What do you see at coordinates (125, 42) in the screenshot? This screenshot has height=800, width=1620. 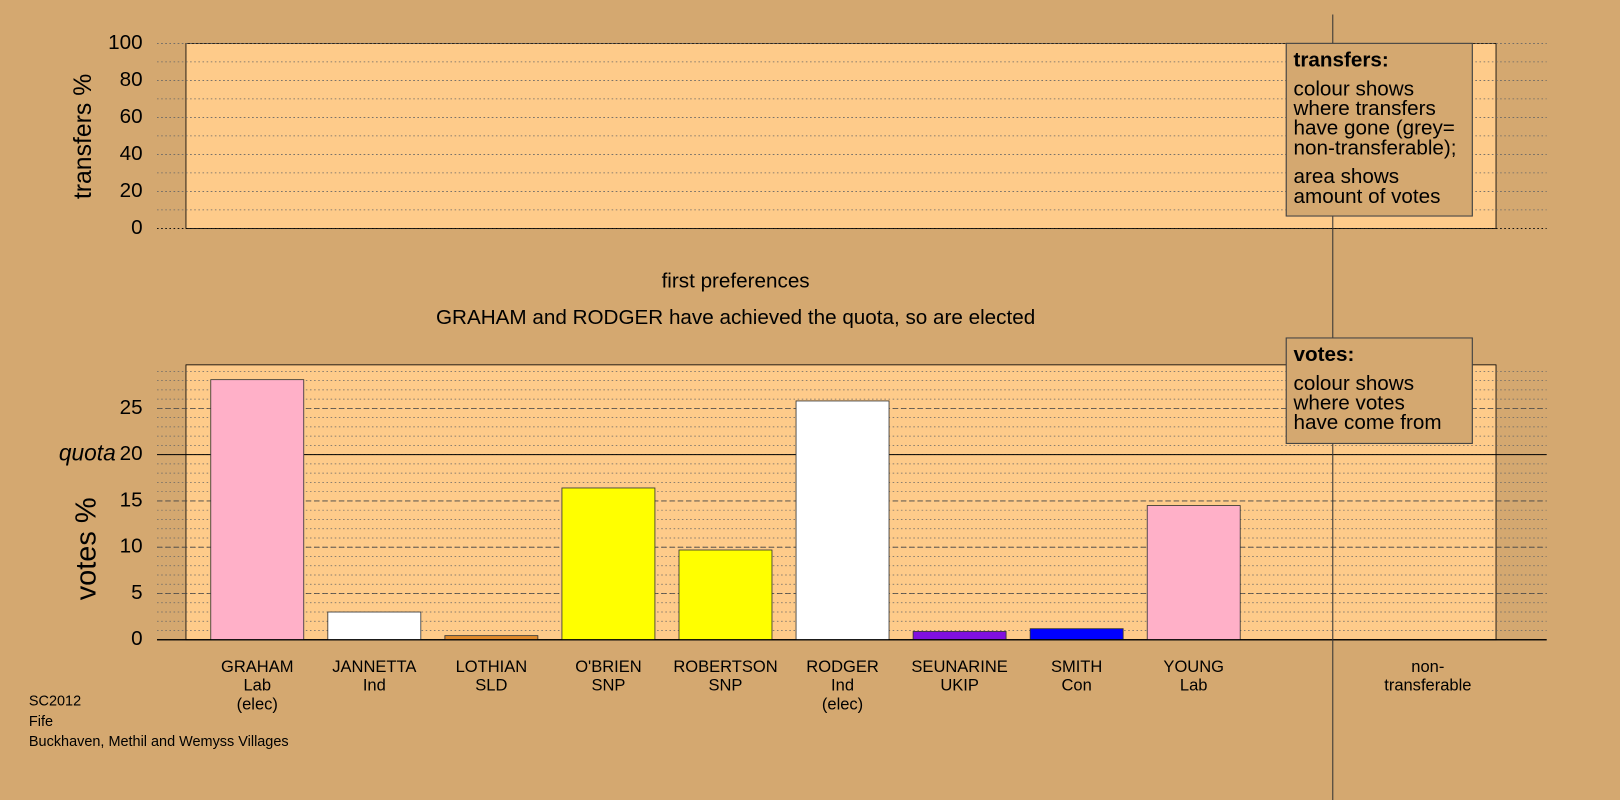 I see `y-tick-label: 100` at bounding box center [125, 42].